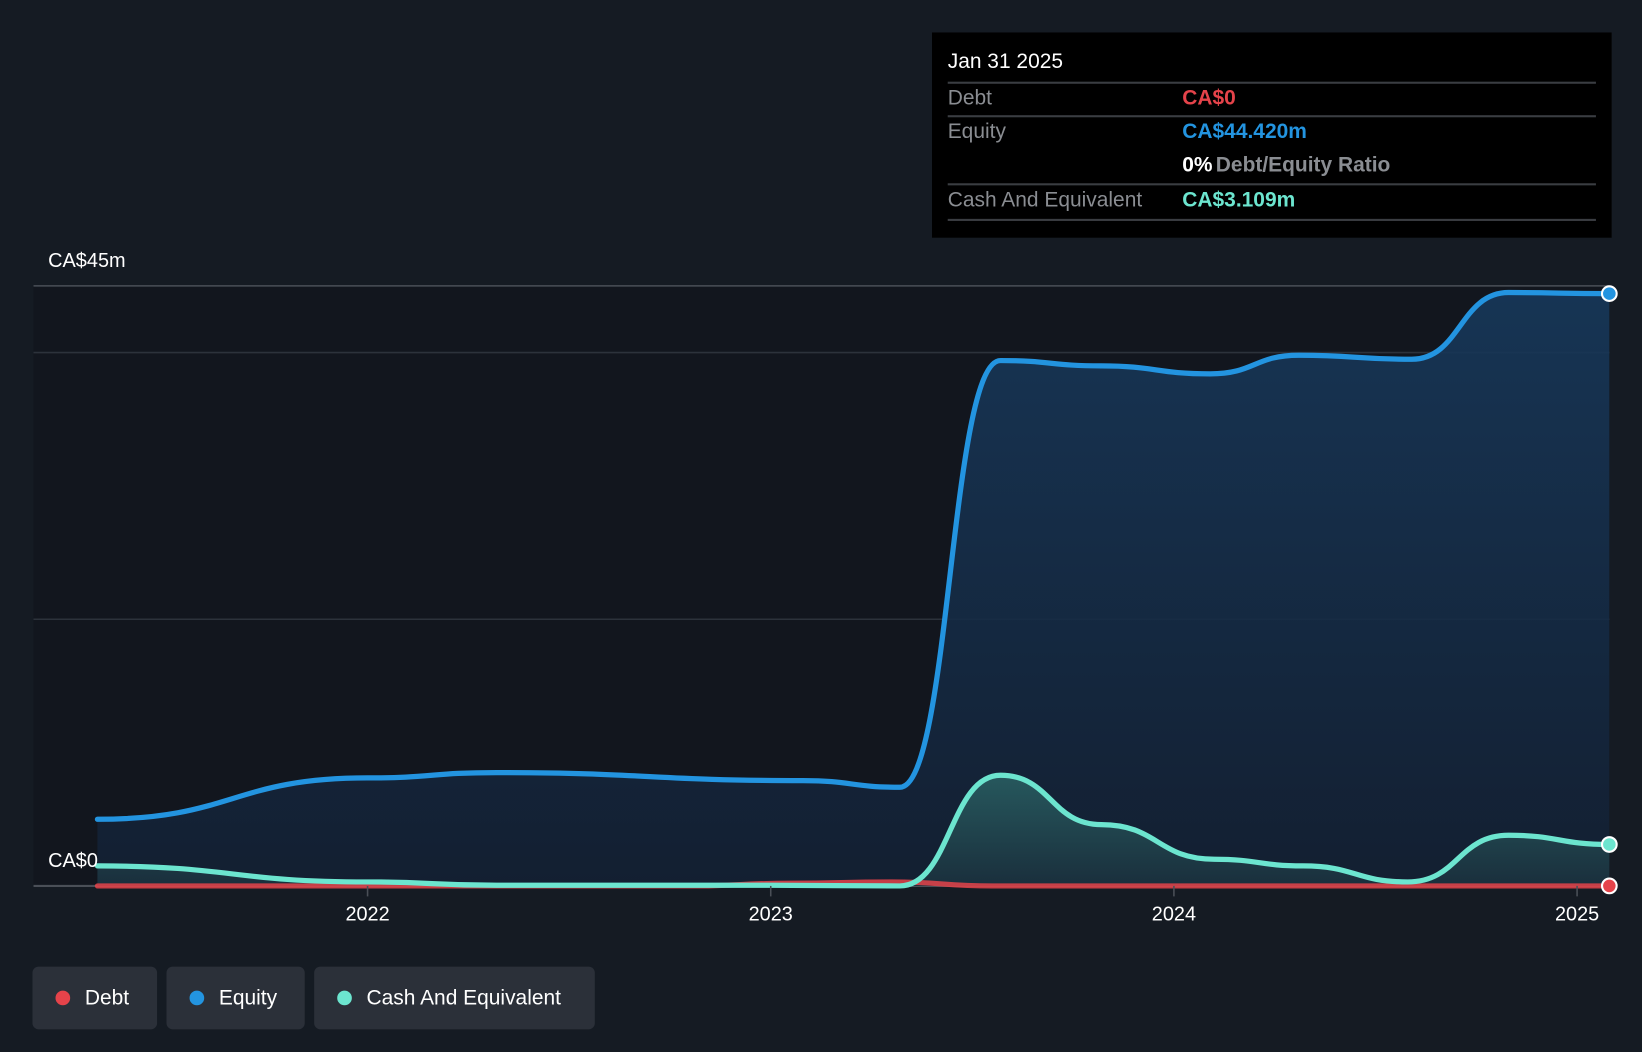 Image resolution: width=1642 pixels, height=1052 pixels. Describe the element at coordinates (1609, 293) in the screenshot. I see `equity-endpoint-marker` at that location.